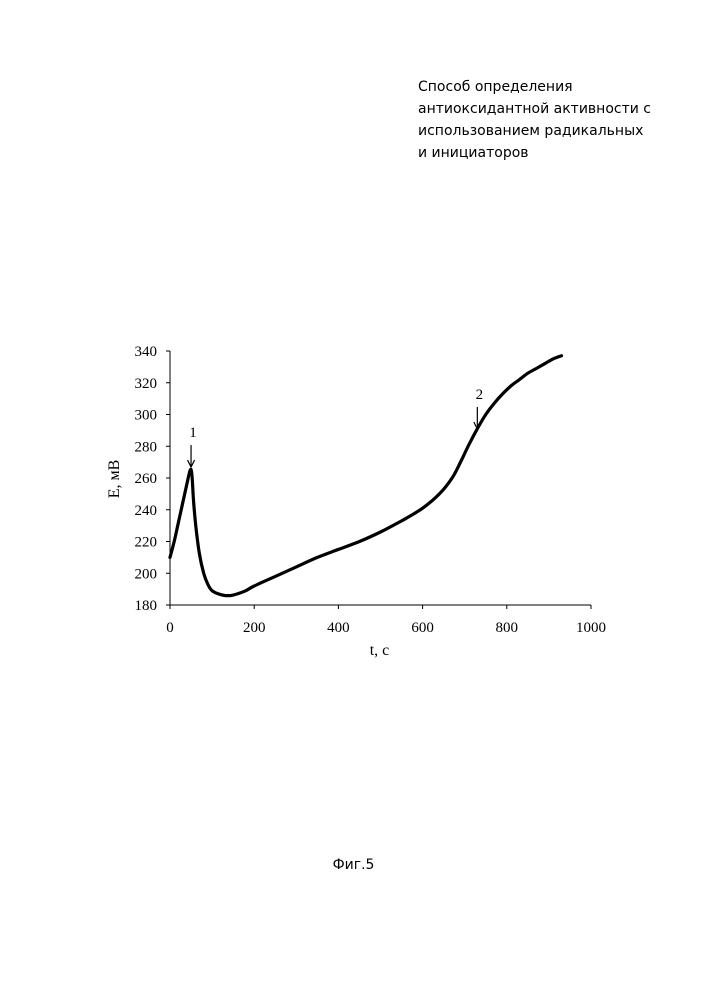 The image size is (707, 1000). I want to click on y-tick-label: 280, so click(146, 447).